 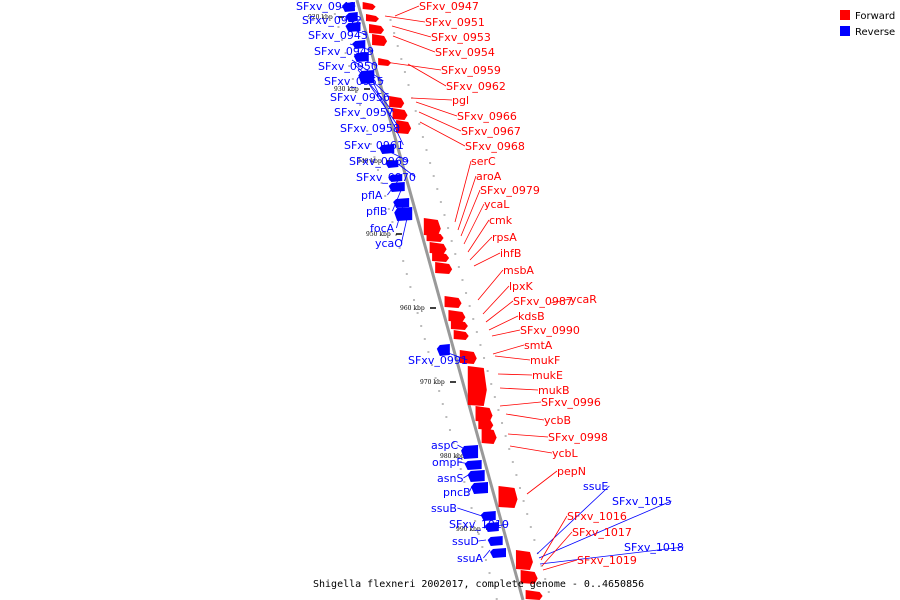 What do you see at coordinates (332, 20) in the screenshot?
I see `gene-label: SFxv_0942` at bounding box center [332, 20].